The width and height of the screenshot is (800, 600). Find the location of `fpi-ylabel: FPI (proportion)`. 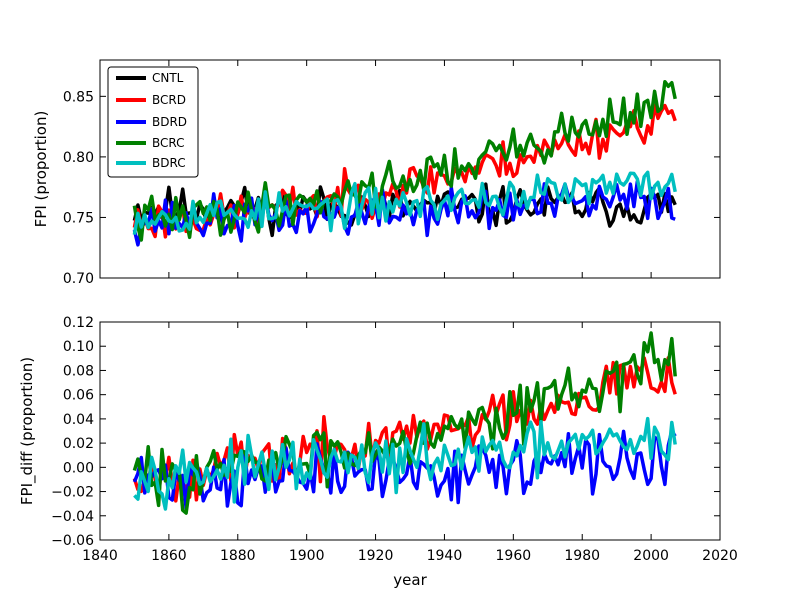

fpi-ylabel: FPI (proportion) is located at coordinates (41, 169).